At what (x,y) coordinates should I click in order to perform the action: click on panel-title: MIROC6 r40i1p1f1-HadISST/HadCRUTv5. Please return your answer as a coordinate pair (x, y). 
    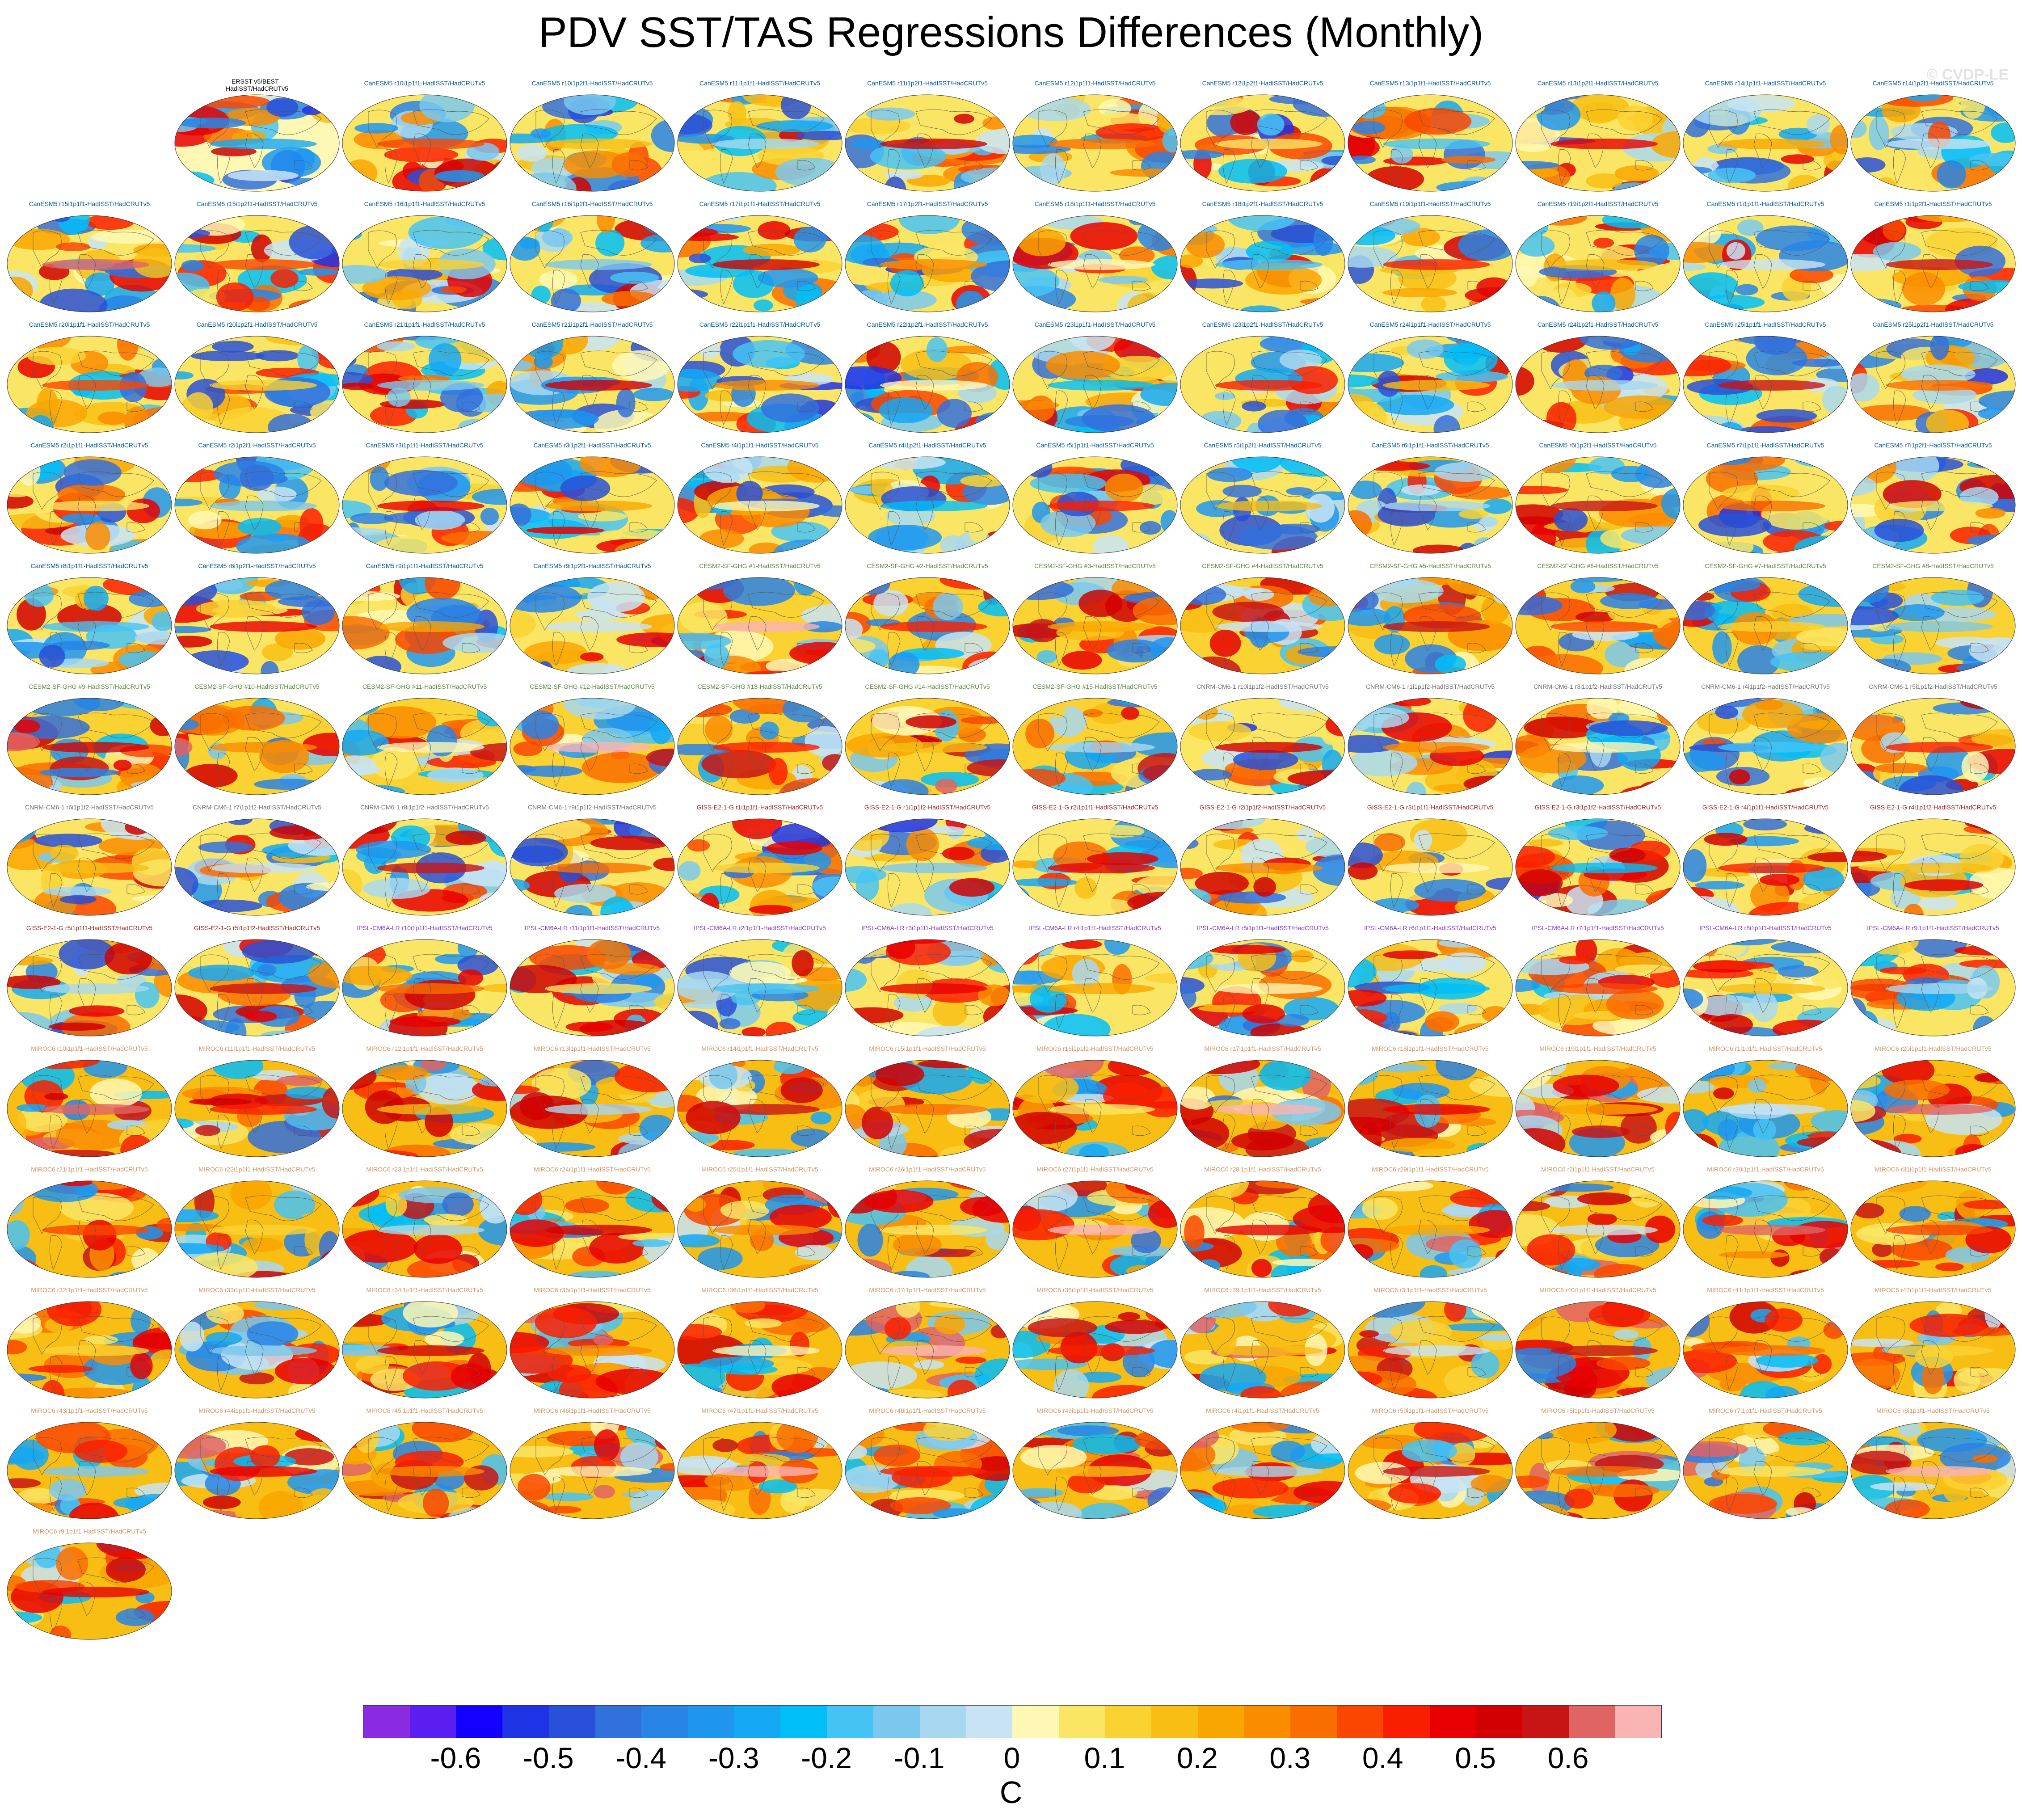
    Looking at the image, I should click on (1597, 1289).